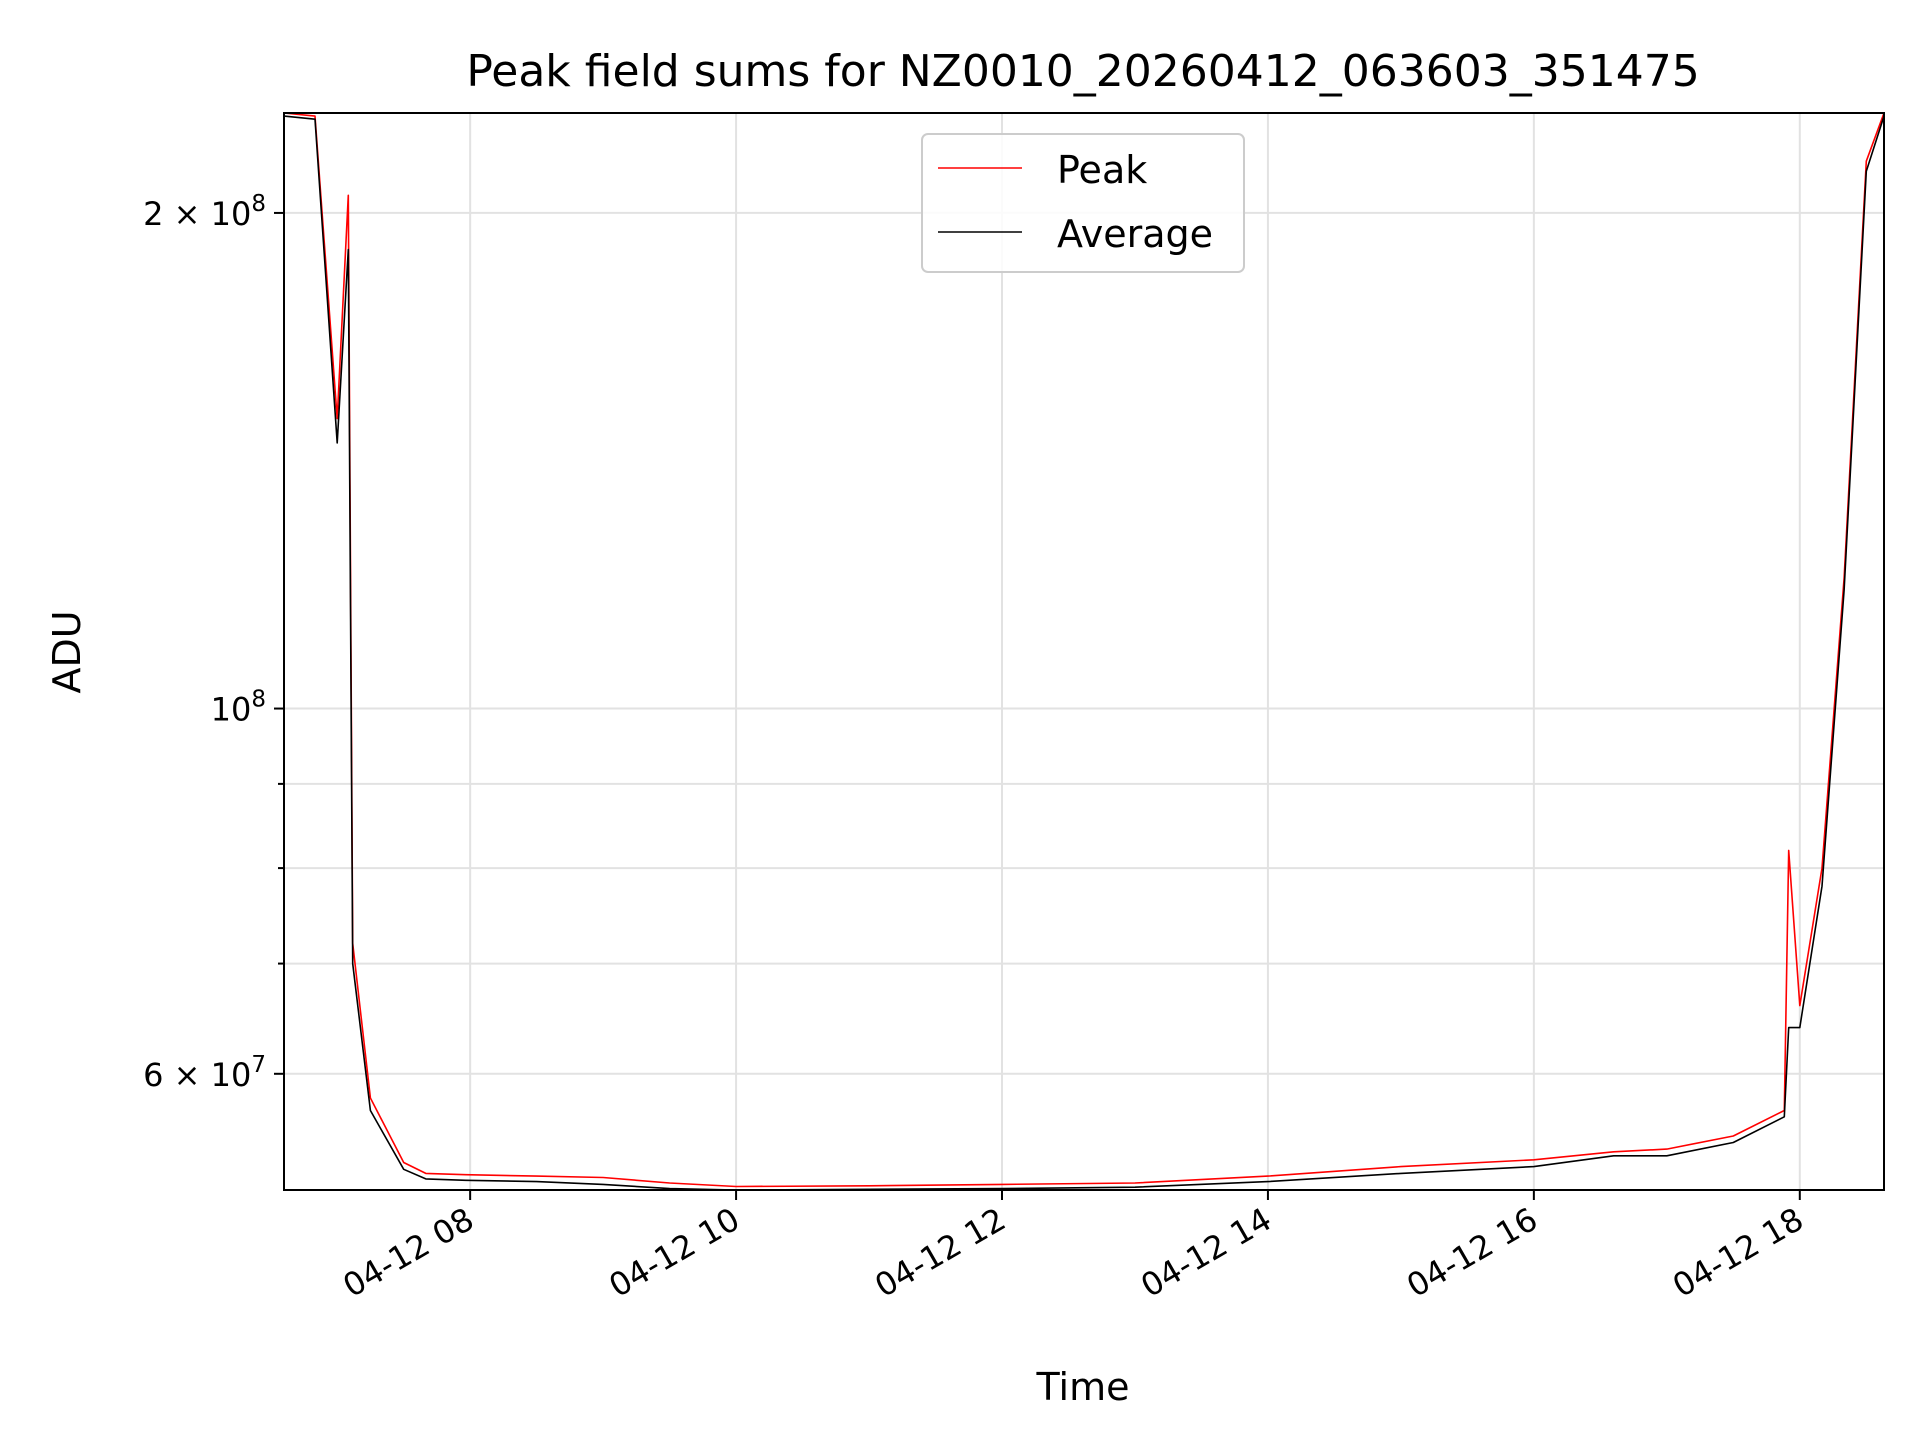 The height and width of the screenshot is (1440, 1920). I want to click on legend: Peak Average, so click(1083, 203).